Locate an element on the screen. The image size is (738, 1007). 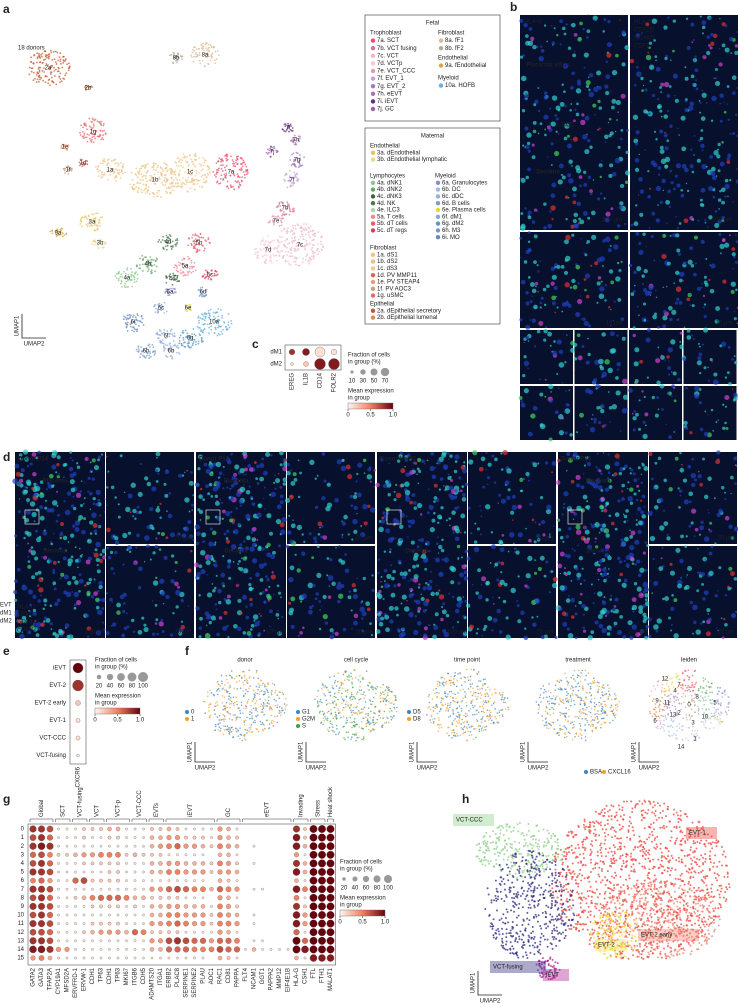
gene-label: EREG is located at coordinates (293, 381).